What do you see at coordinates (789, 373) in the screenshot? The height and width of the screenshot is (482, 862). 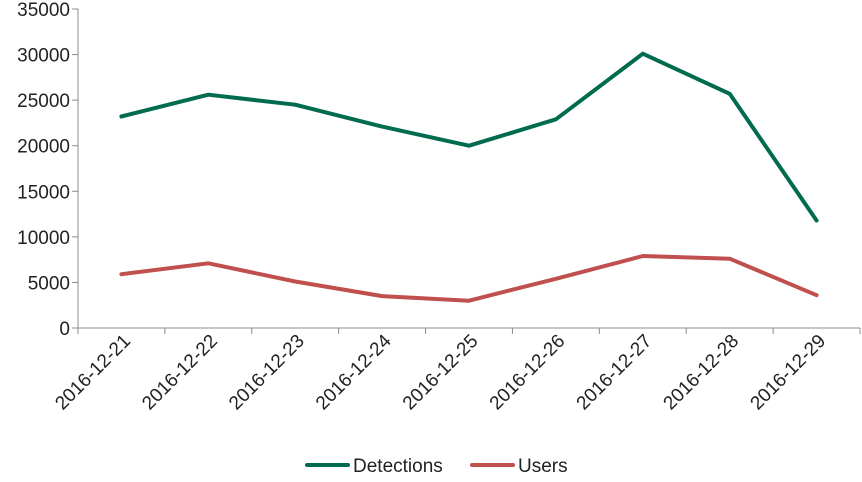 I see `x-tick-label: 2016-12-29` at bounding box center [789, 373].